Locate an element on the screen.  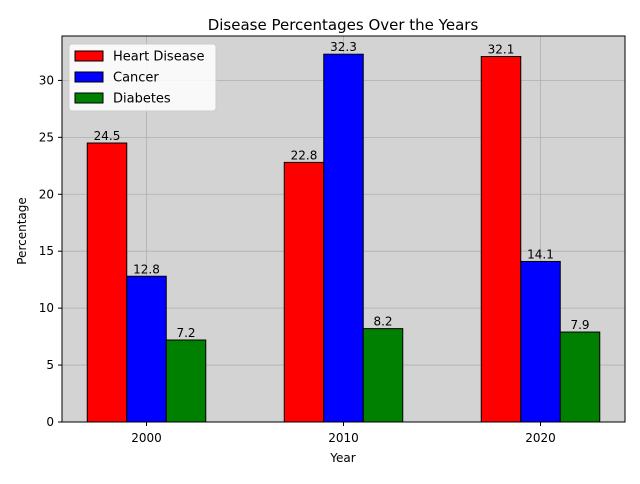
data-label: 32.1 is located at coordinates (501, 49).